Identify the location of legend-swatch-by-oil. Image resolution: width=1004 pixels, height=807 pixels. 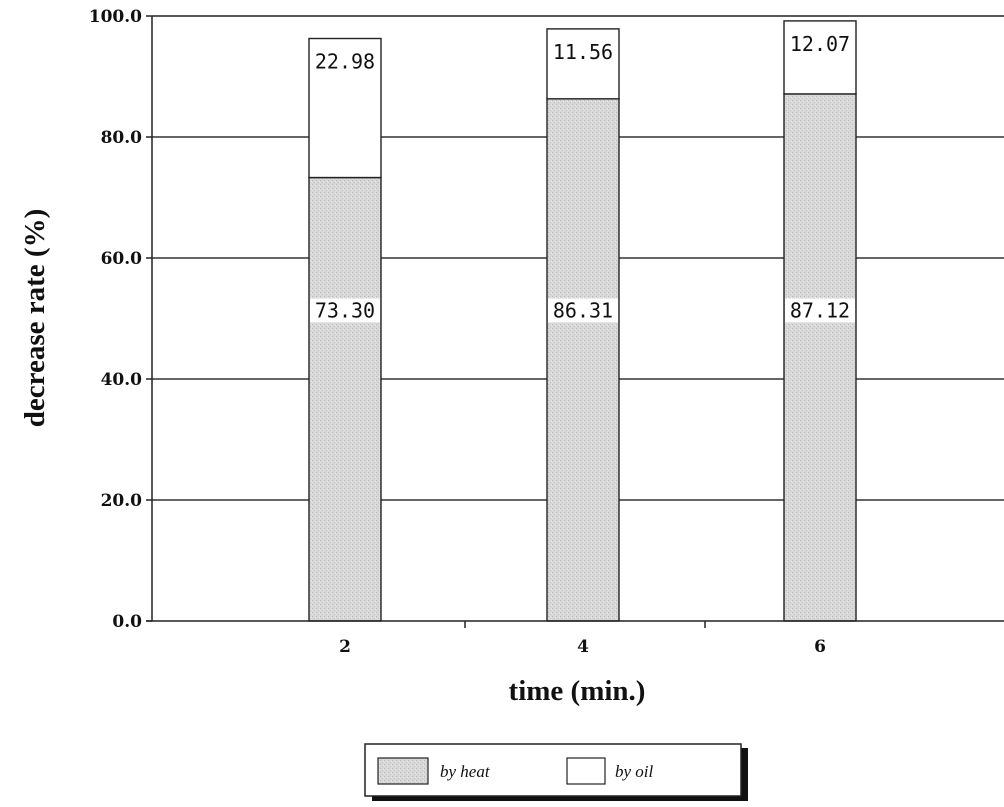
(586, 771).